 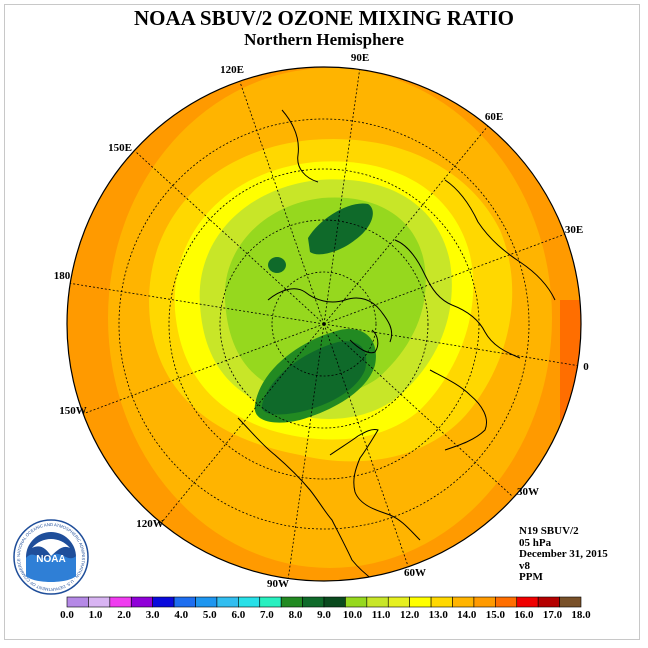 I want to click on colorbar-tick-label: 0.0, so click(x=67, y=615).